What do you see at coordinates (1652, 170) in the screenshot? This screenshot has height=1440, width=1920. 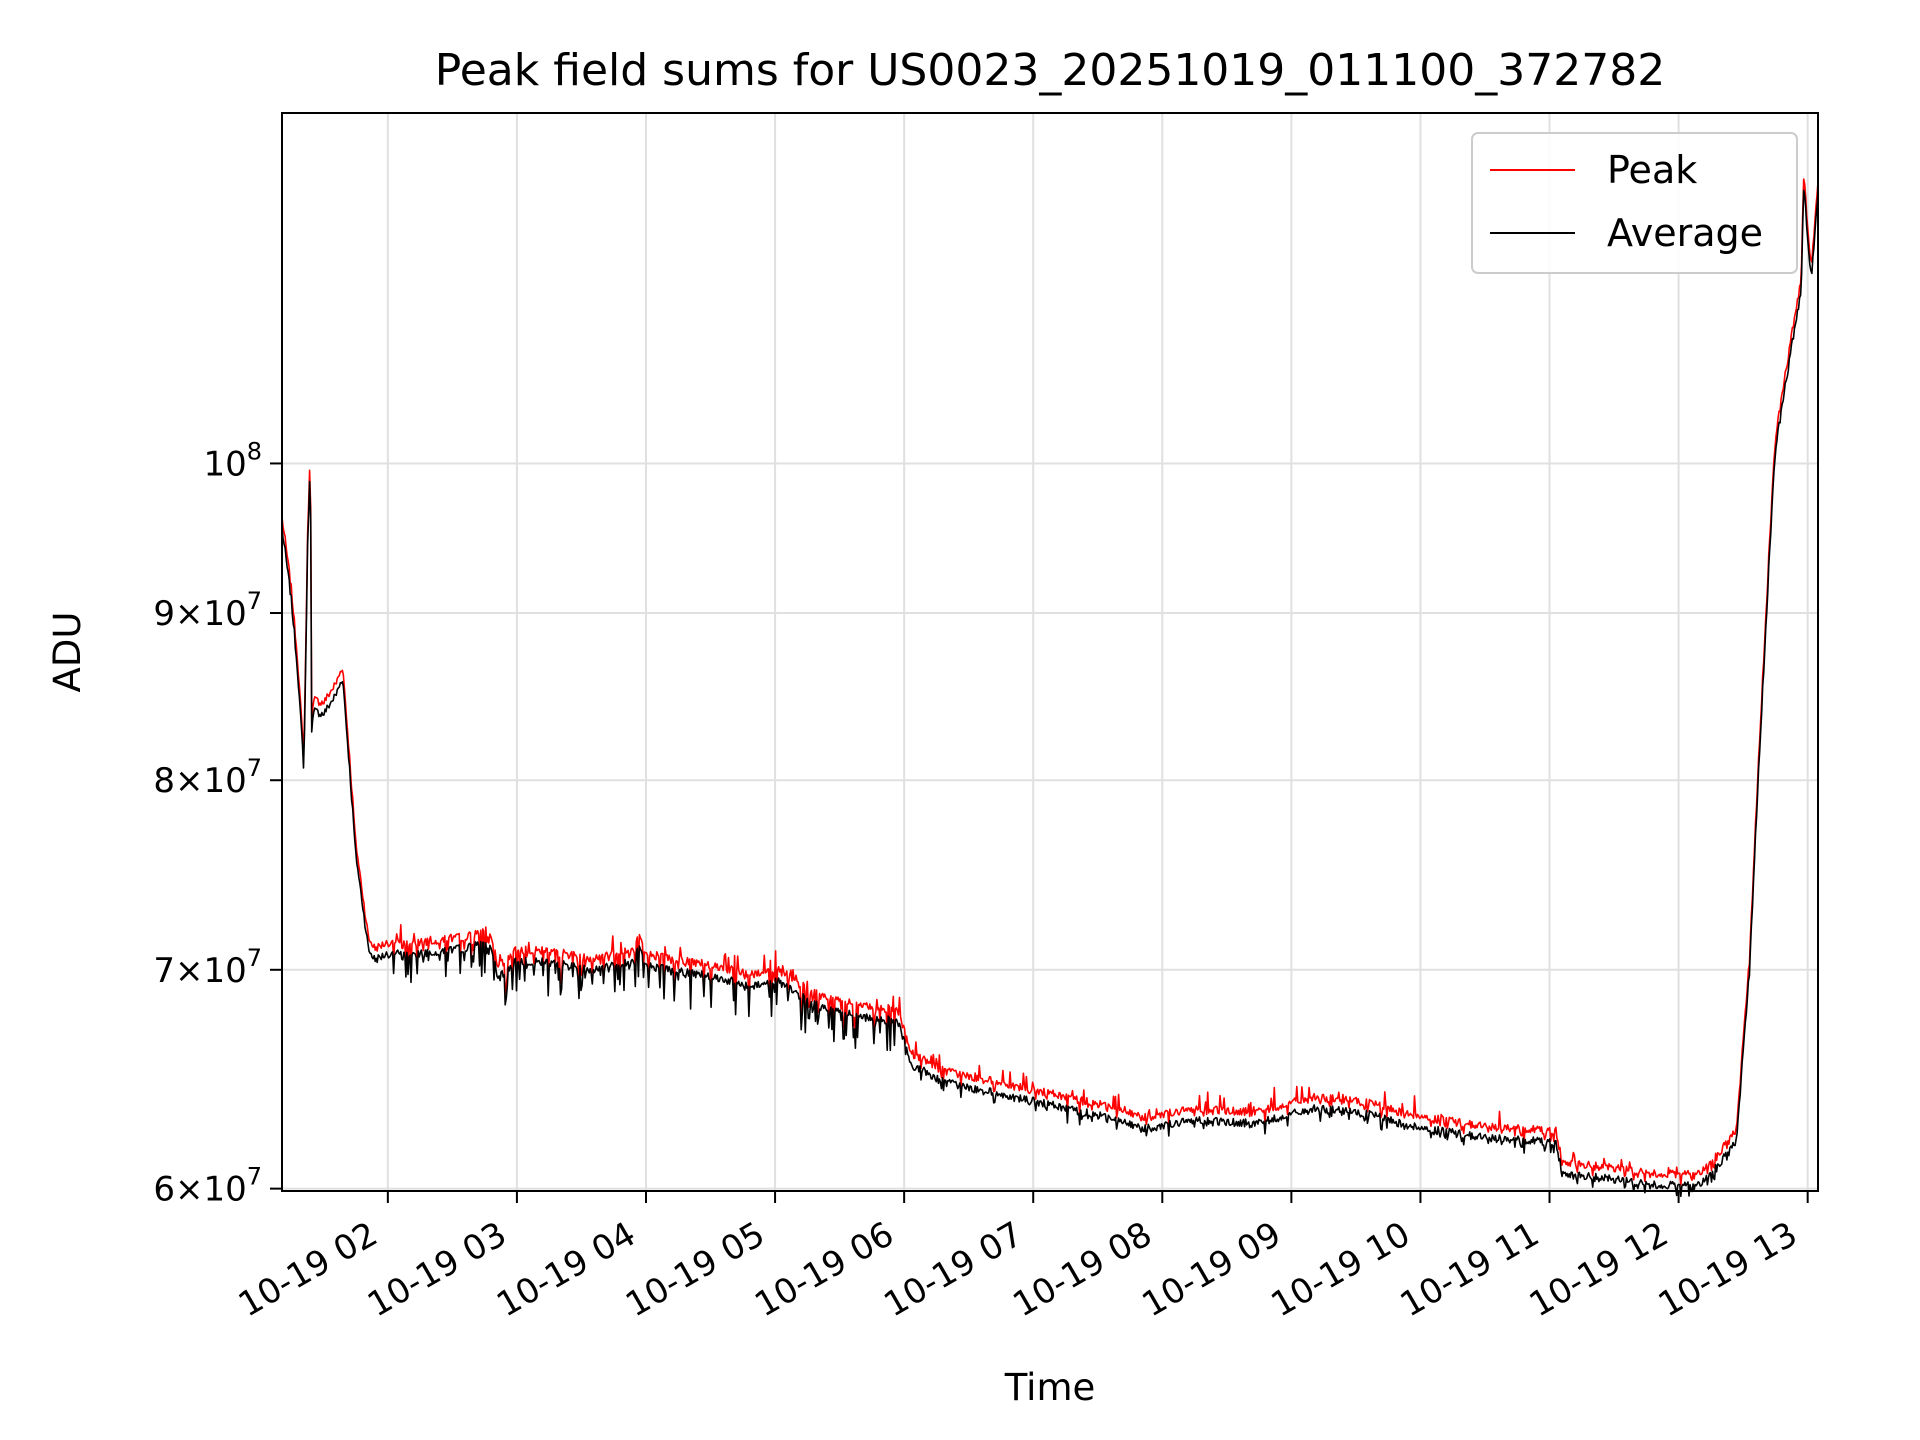 I see `legend-peak-label: Peak` at bounding box center [1652, 170].